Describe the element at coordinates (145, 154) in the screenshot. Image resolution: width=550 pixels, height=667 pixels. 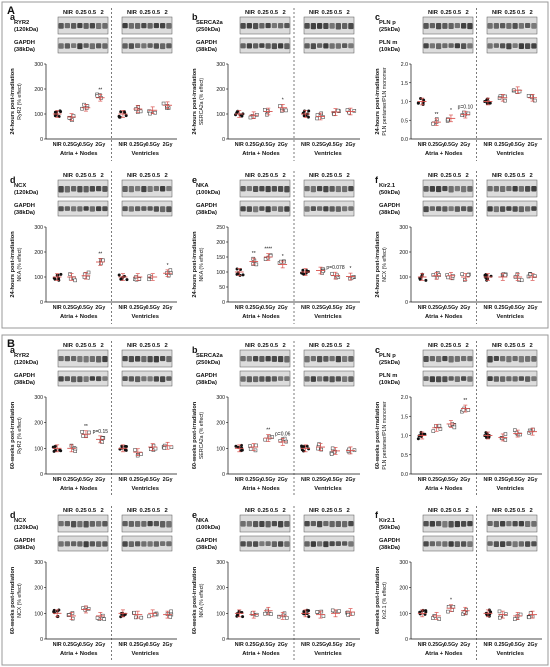
I see `group-label-ventricles: Ventricles` at that location.